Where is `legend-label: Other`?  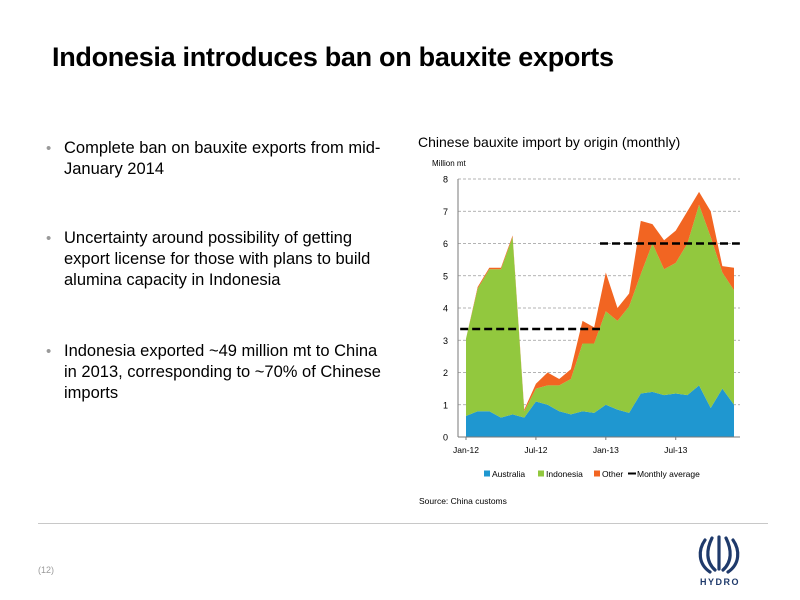
legend-label: Other is located at coordinates (612, 474).